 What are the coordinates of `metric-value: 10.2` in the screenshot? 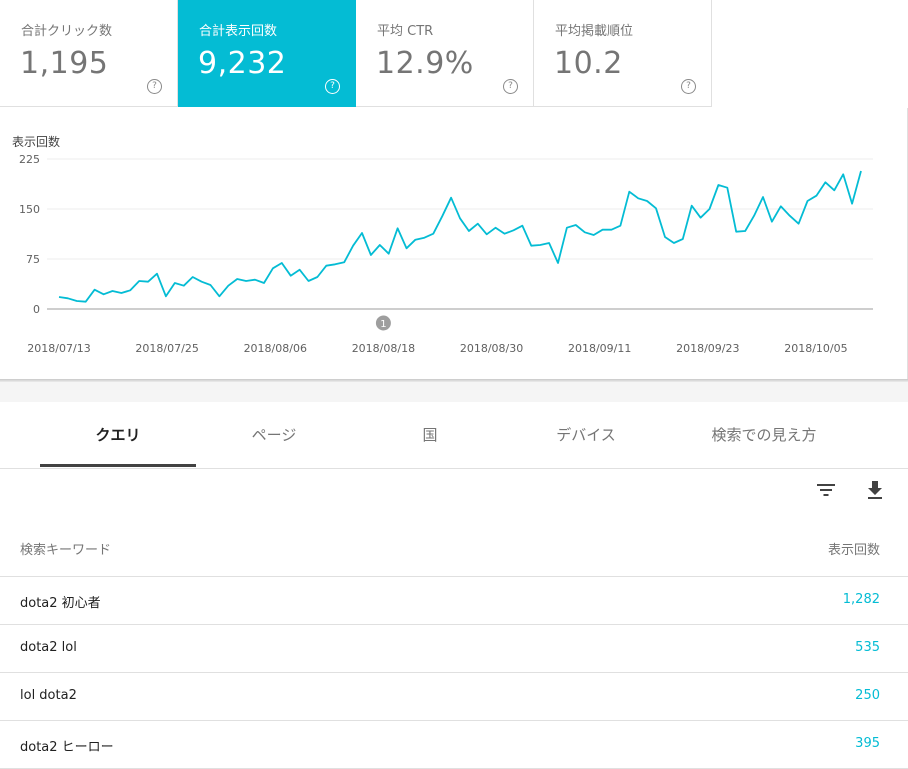 It's located at (588, 63).